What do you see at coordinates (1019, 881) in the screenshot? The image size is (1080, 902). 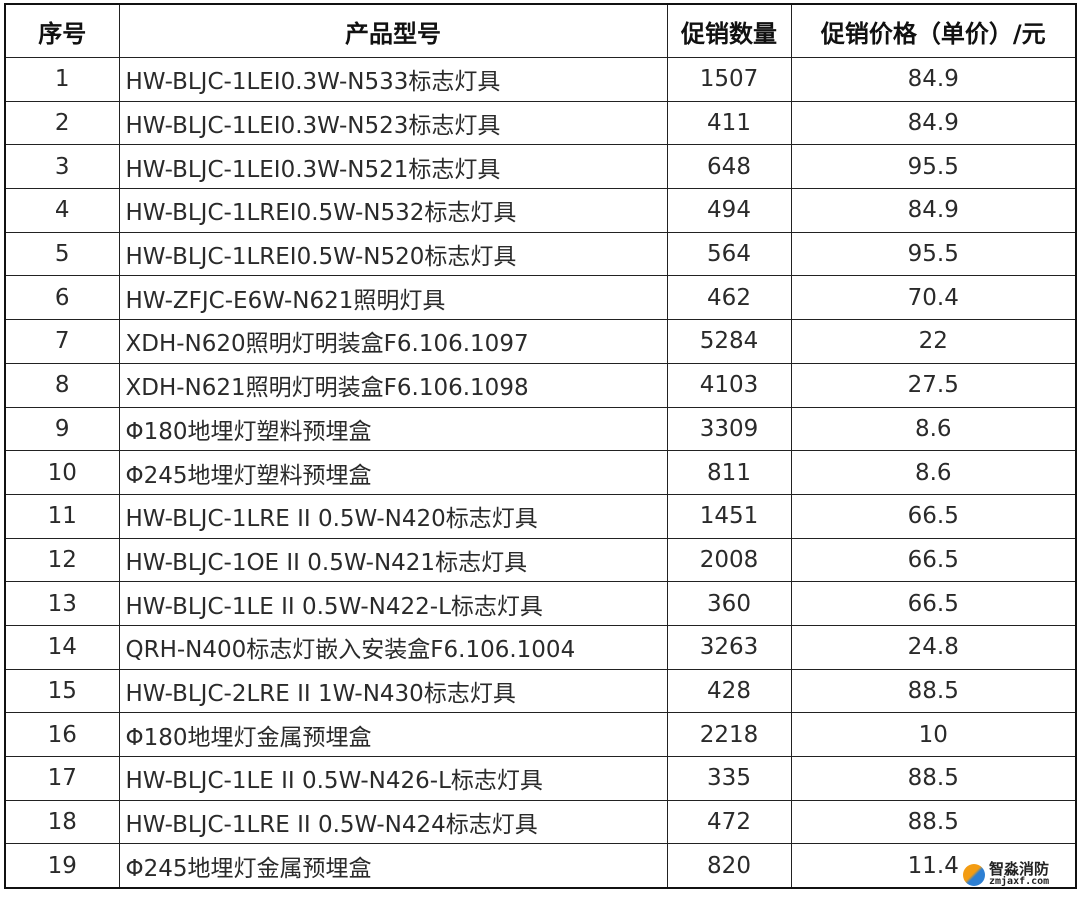 I see `watermark-url: zmjaxf.com` at bounding box center [1019, 881].